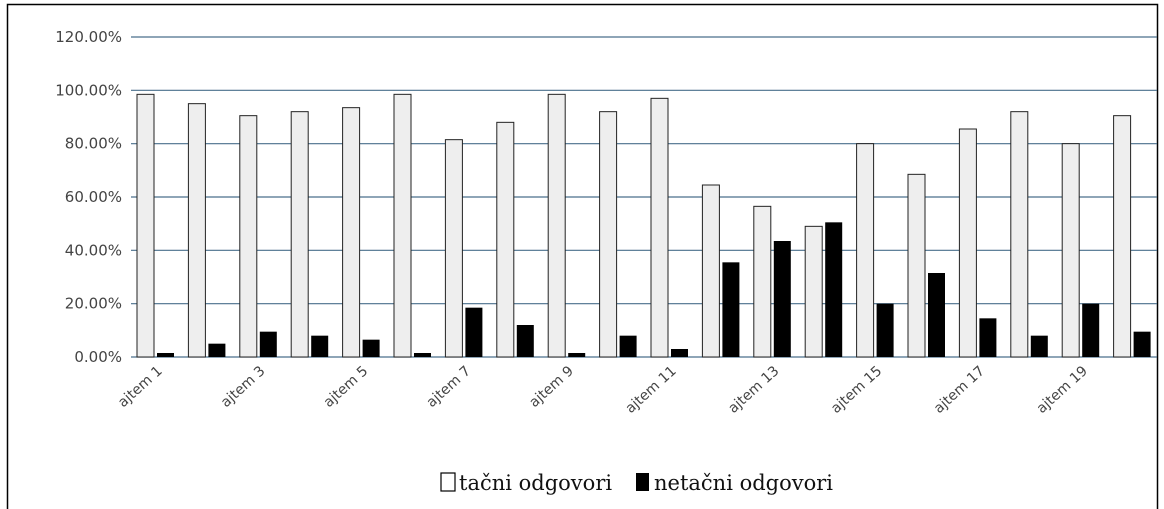 The width and height of the screenshot is (1164, 509). I want to click on legend-label-series-2: netačni odgovori, so click(743, 483).